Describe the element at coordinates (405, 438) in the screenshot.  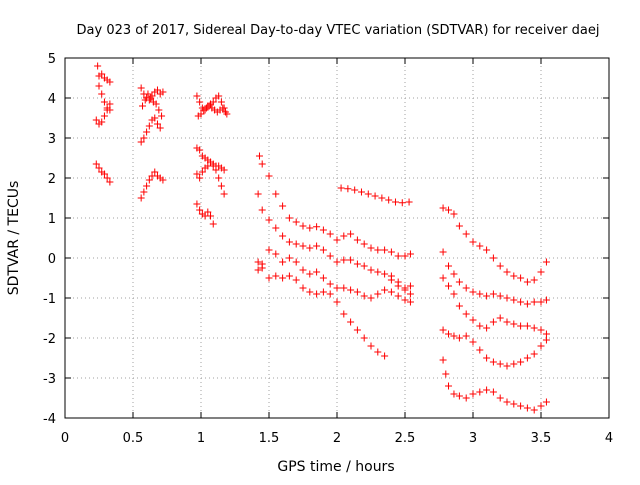
I see `x-tick-label: 2.5` at that location.